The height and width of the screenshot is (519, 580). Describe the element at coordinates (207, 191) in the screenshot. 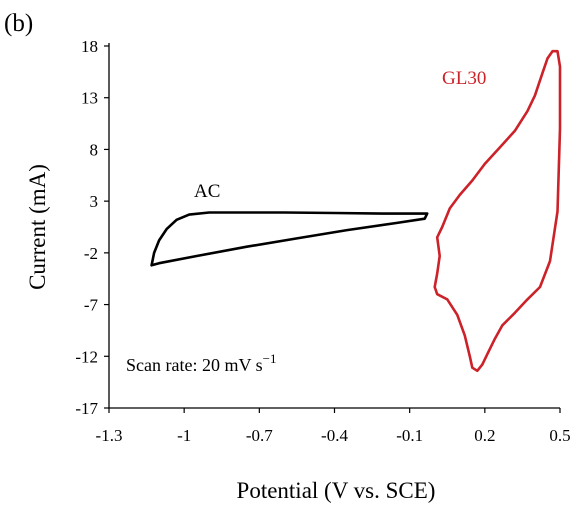

I see `series-label-ac: AC` at that location.